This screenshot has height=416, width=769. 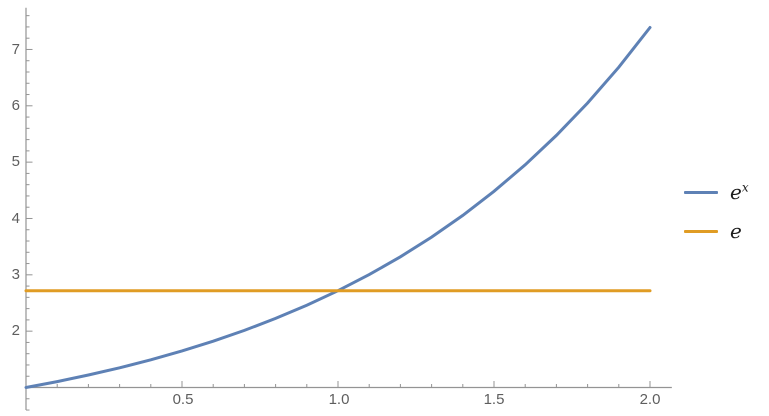 What do you see at coordinates (339, 399) in the screenshot?
I see `x-tick-label-1_0: 1.0` at bounding box center [339, 399].